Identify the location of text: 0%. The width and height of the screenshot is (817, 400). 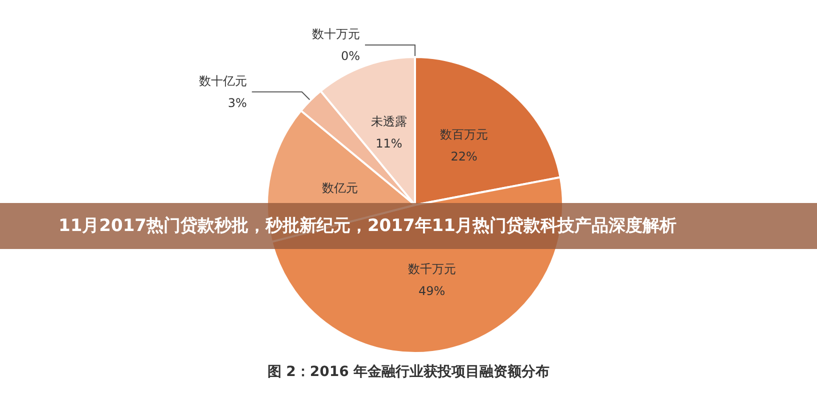
(350, 56).